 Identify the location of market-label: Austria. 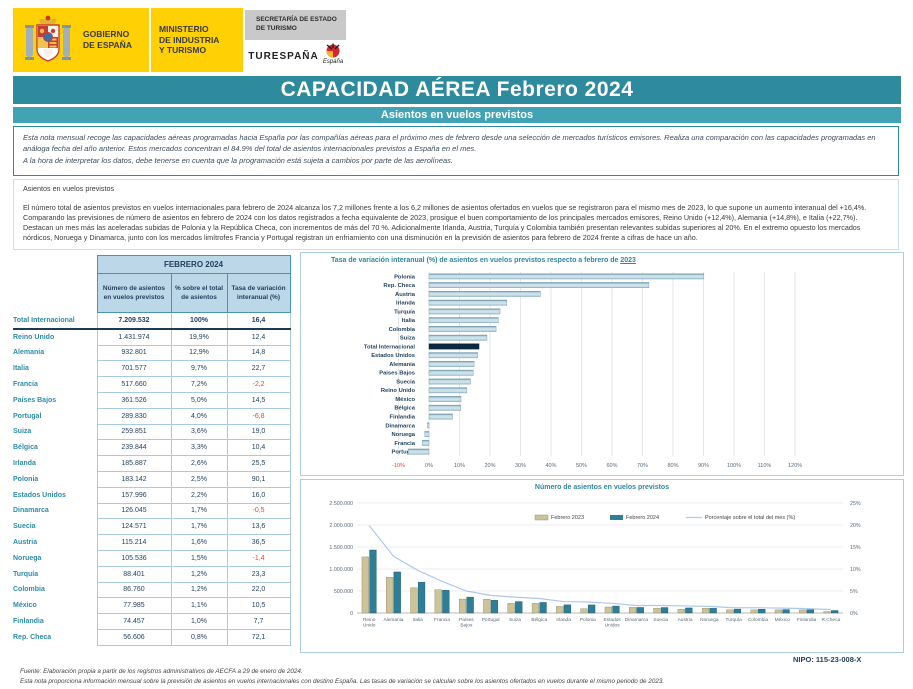
(25, 543).